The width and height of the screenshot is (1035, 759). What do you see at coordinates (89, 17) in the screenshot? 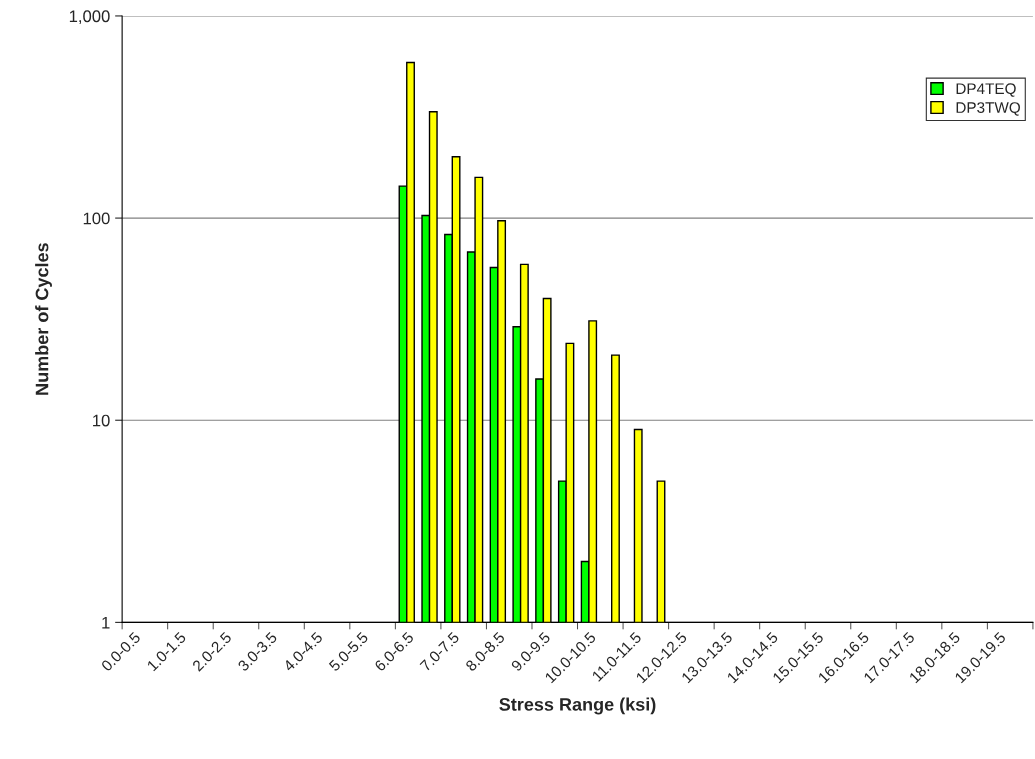
I see `y-tick-label: 1,000` at bounding box center [89, 17].